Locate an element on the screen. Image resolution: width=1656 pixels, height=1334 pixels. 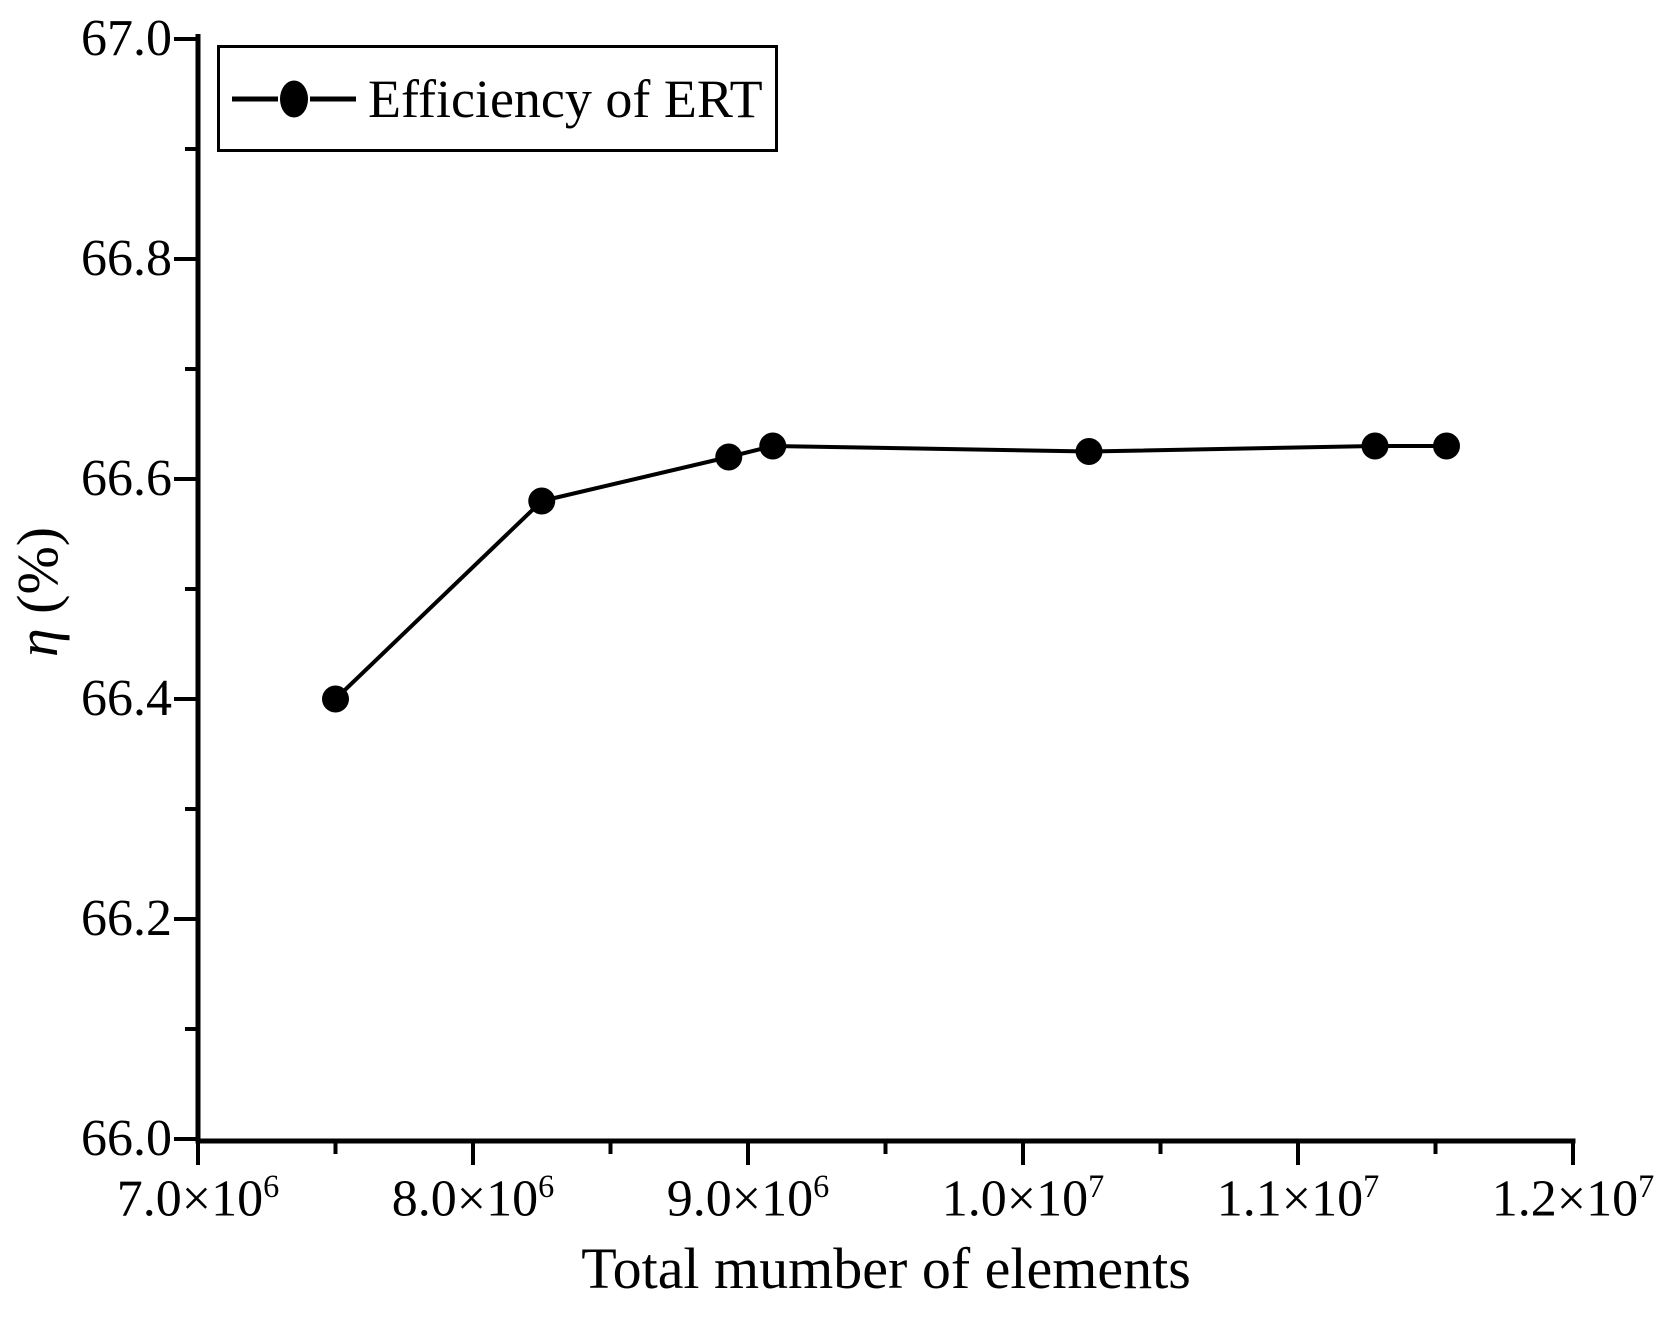
y-axis-title: η (%) is located at coordinates (37, 592).